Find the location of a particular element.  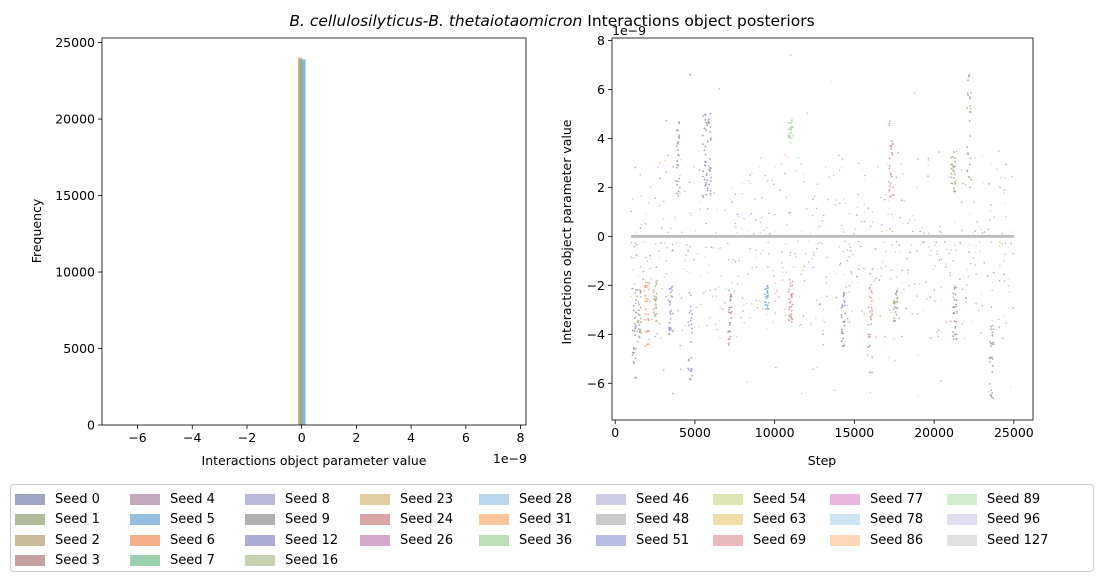

histogram-x-tick-label: −6 is located at coordinates (137, 437).